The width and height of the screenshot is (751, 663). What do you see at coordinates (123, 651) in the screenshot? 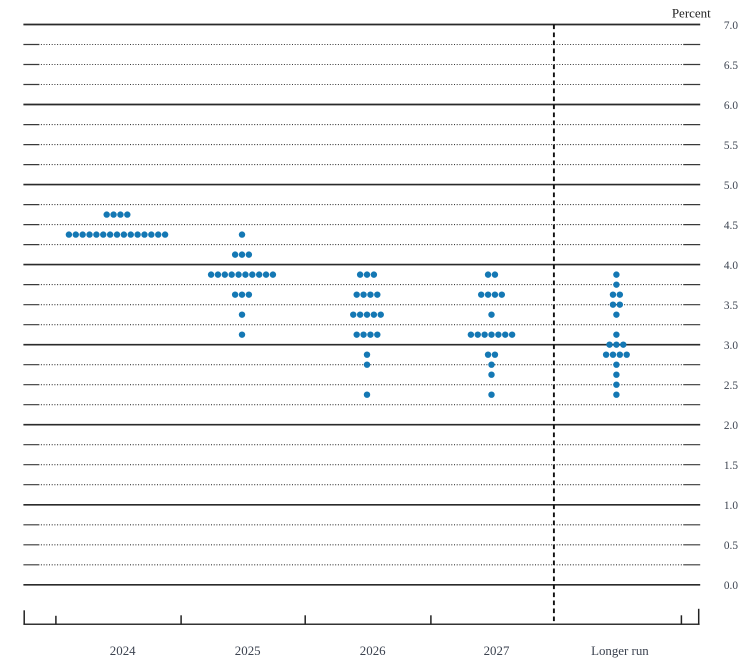
I see `svg-text: 2024` at bounding box center [123, 651].